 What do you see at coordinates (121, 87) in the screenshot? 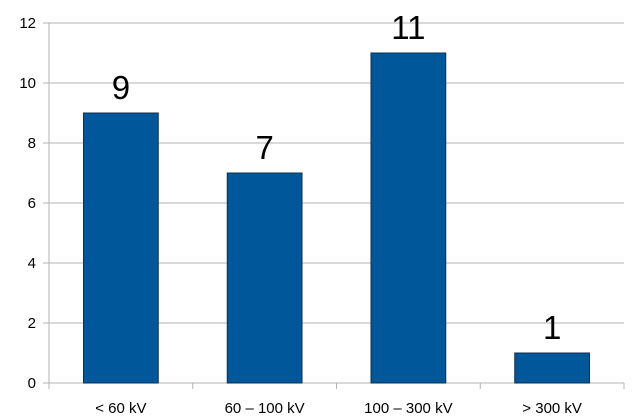
I see `data-label: 9` at bounding box center [121, 87].